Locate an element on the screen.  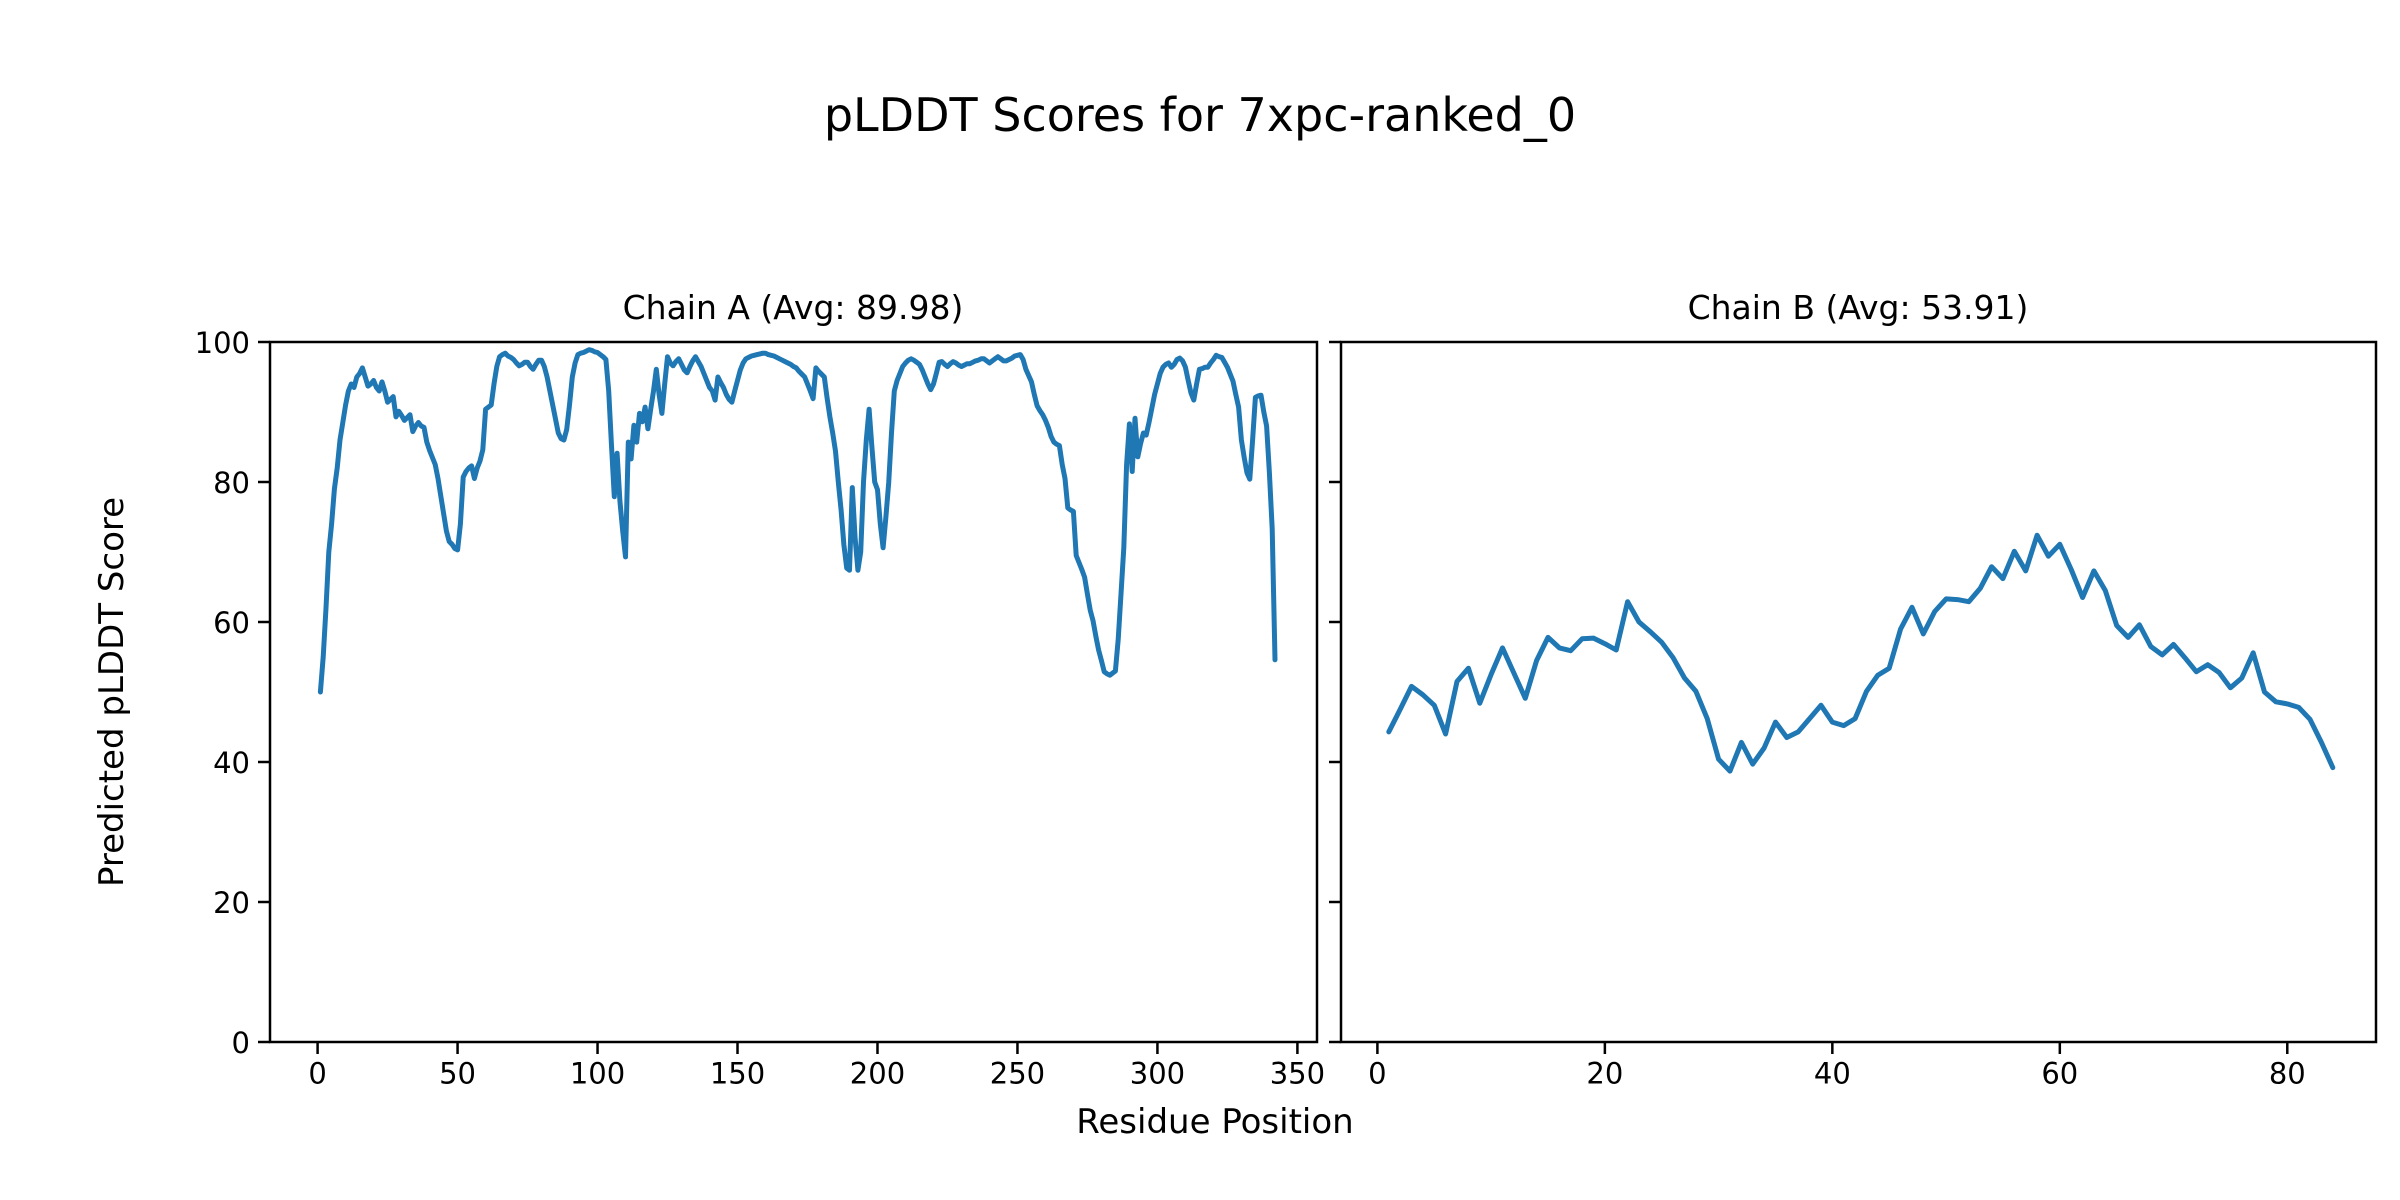
x-tick-label: 300 is located at coordinates (1157, 1074).